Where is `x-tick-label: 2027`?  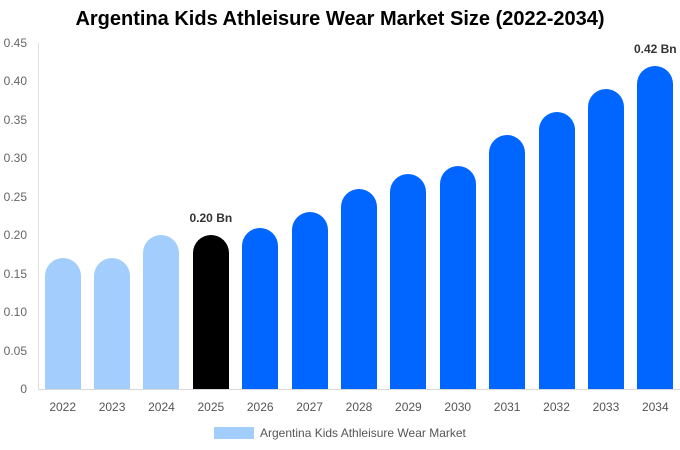
x-tick-label: 2027 is located at coordinates (309, 407).